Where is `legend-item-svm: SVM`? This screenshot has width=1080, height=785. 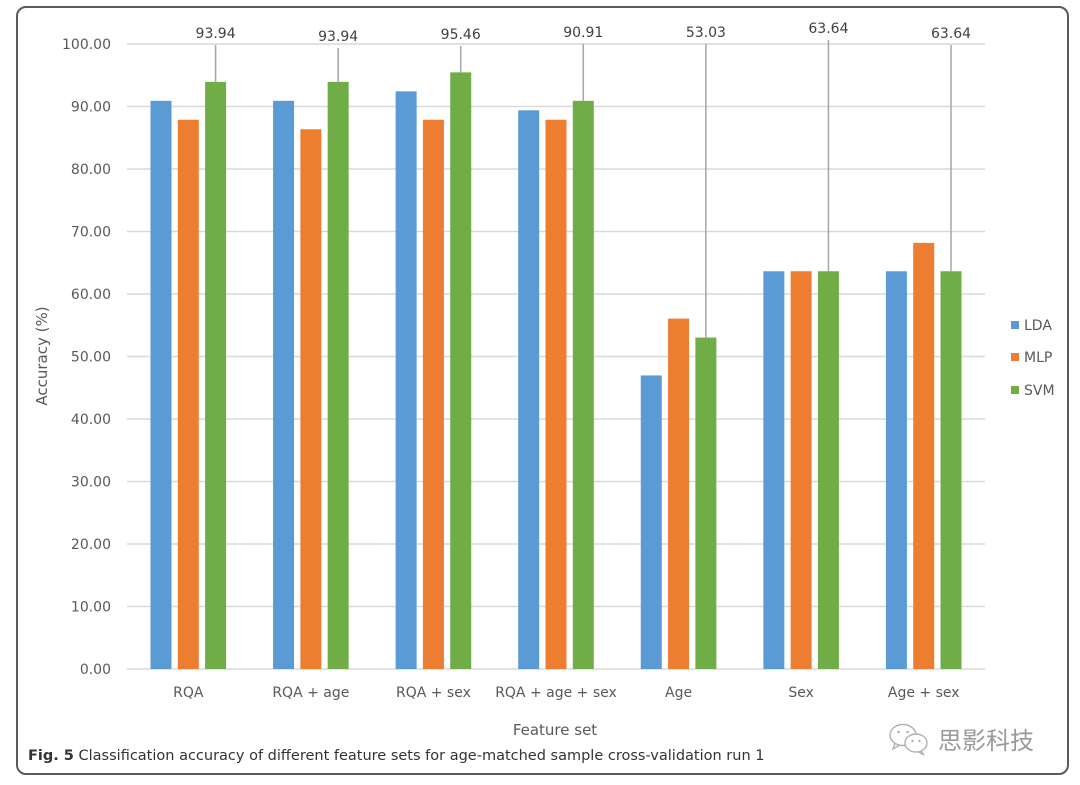
legend-item-svm: SVM is located at coordinates (1033, 391).